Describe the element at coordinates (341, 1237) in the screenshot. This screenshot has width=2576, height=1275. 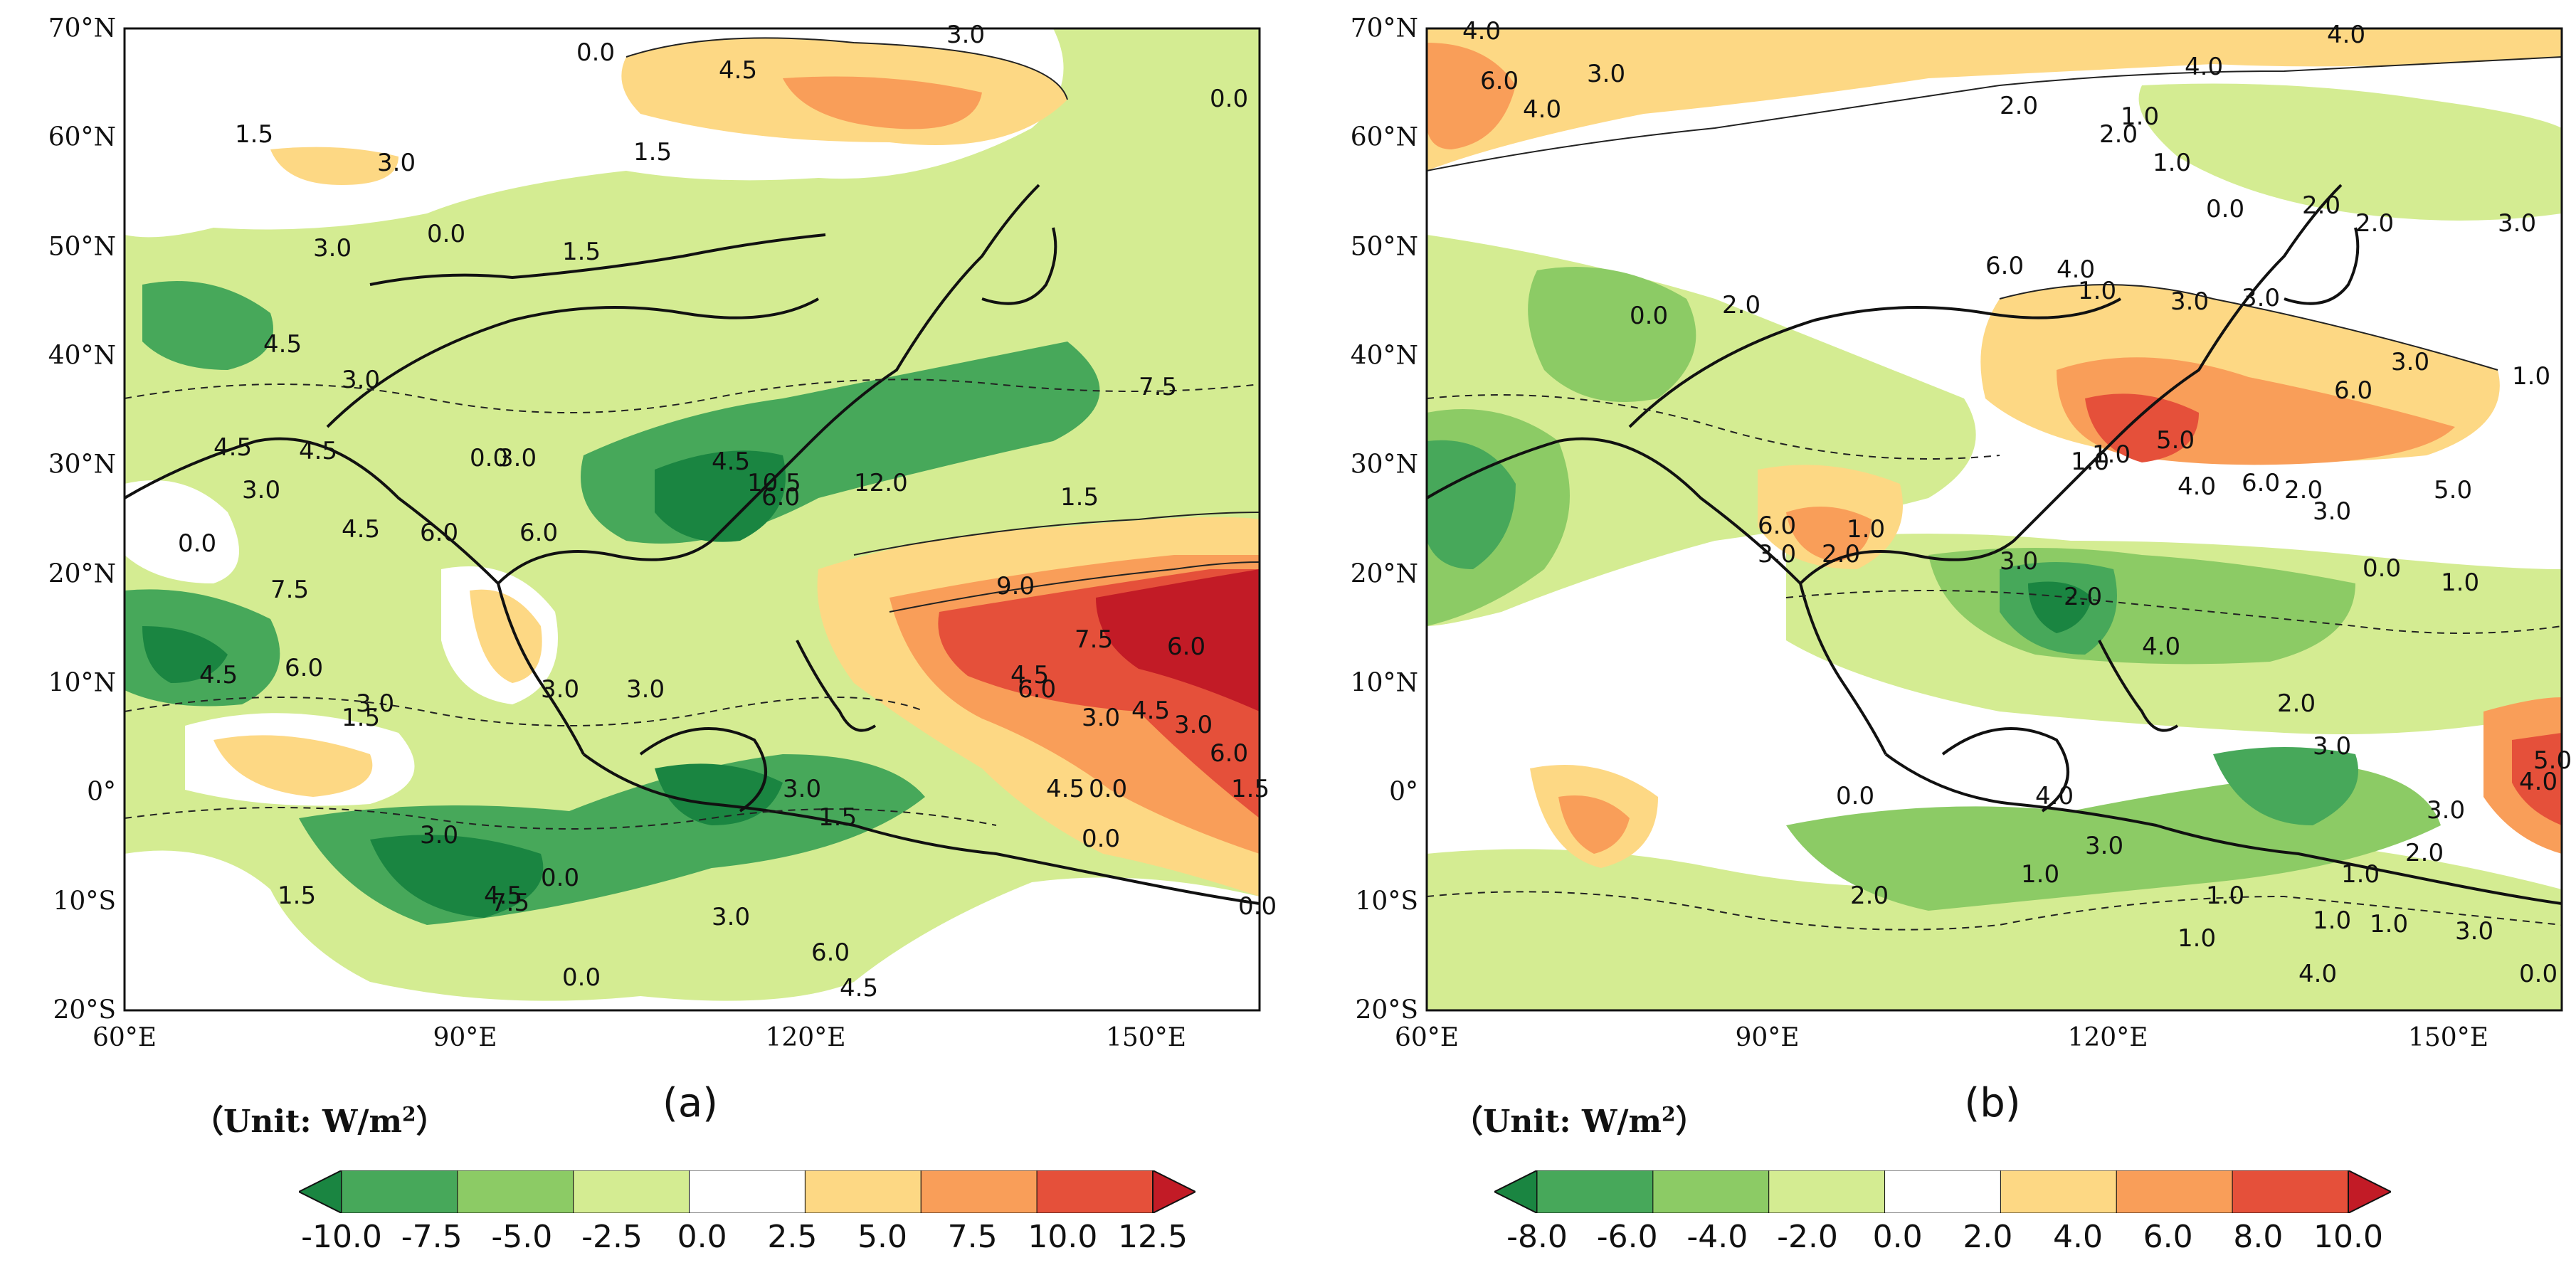
I see `colorbar-tick-label: -10.0` at that location.